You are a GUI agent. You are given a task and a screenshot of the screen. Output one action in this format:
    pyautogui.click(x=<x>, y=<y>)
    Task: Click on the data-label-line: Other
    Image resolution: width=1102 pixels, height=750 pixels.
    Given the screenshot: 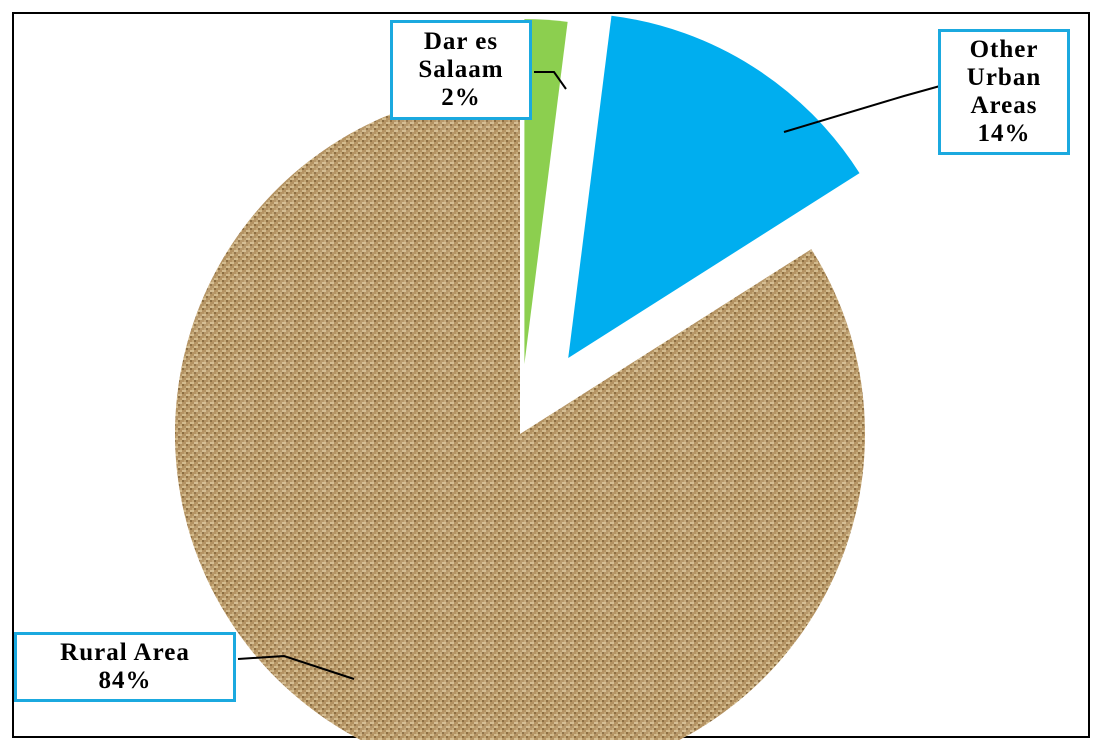 What is the action you would take?
    pyautogui.click(x=1004, y=49)
    